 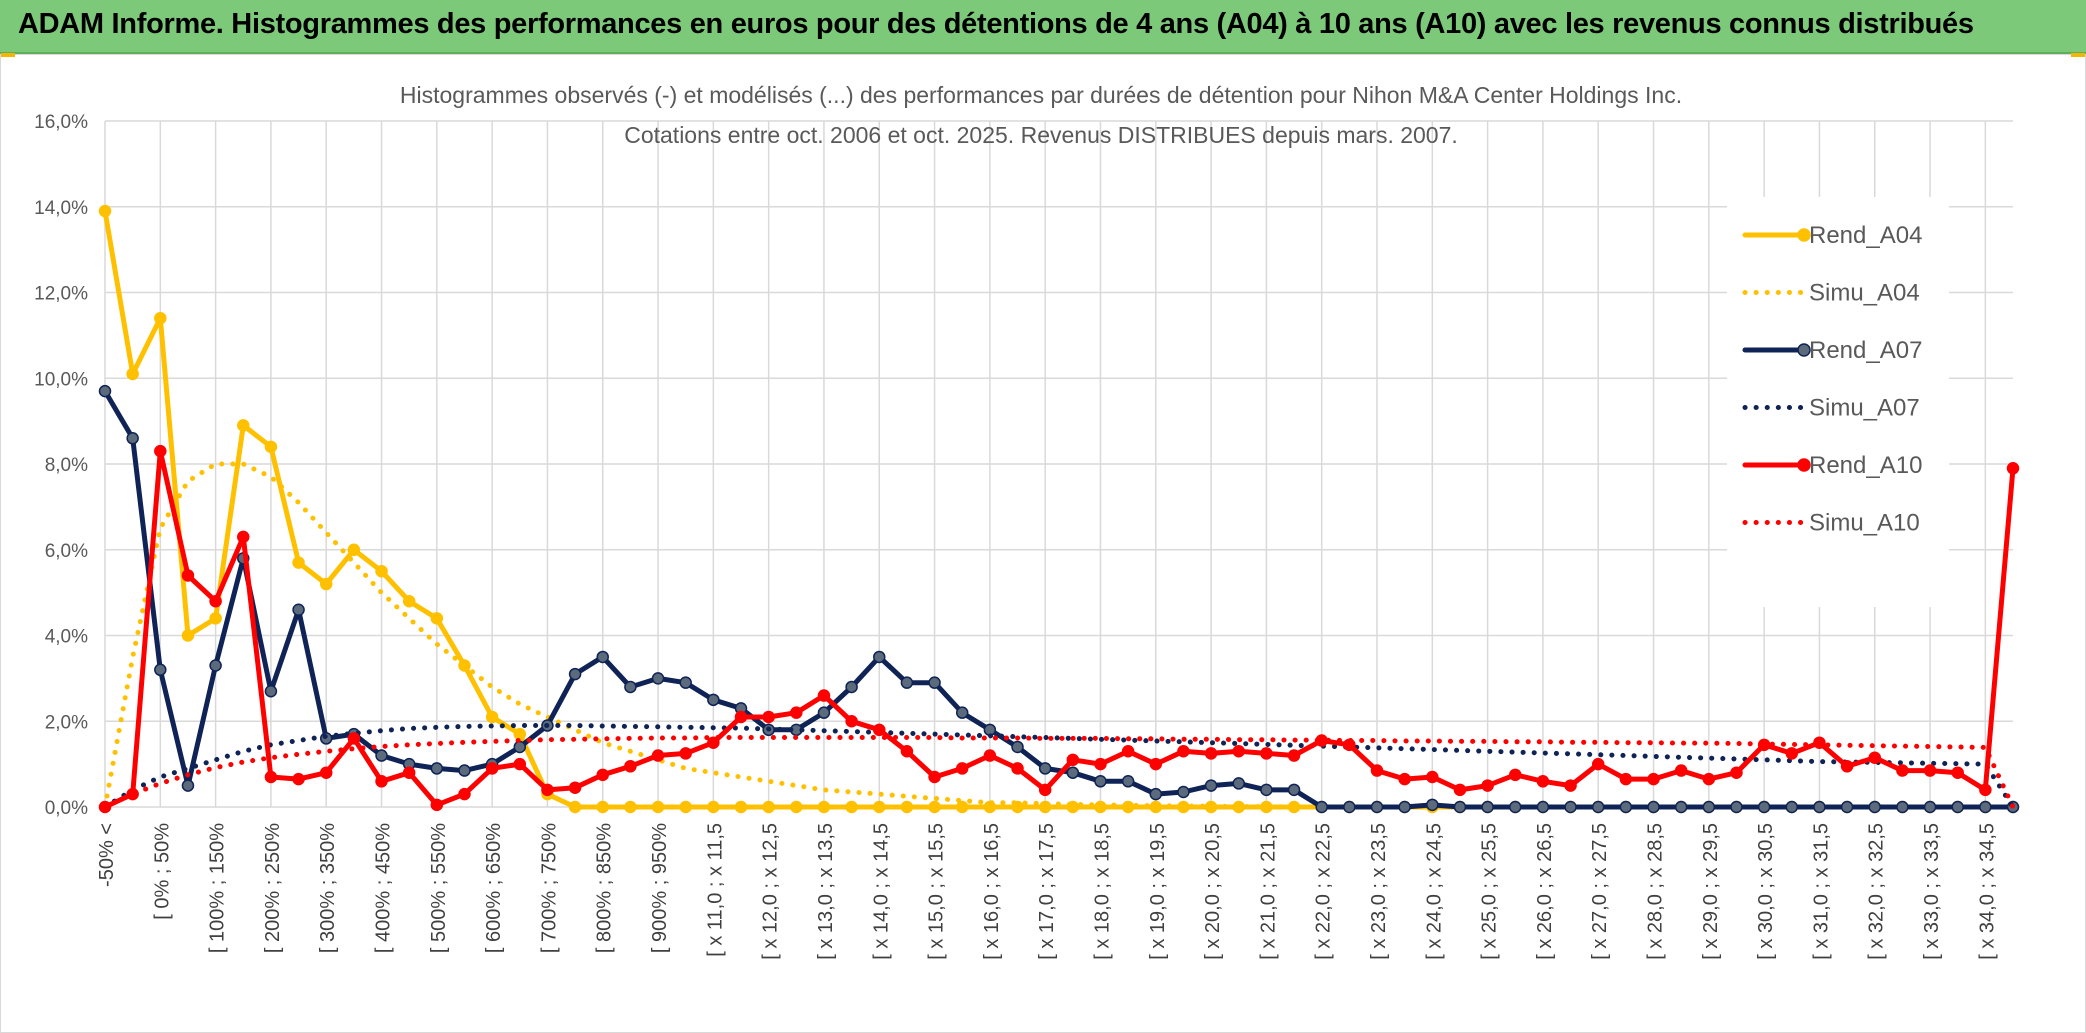 I want to click on x-tick-label: [ x 15,0 ; x 15,5, so click(x=937, y=891).